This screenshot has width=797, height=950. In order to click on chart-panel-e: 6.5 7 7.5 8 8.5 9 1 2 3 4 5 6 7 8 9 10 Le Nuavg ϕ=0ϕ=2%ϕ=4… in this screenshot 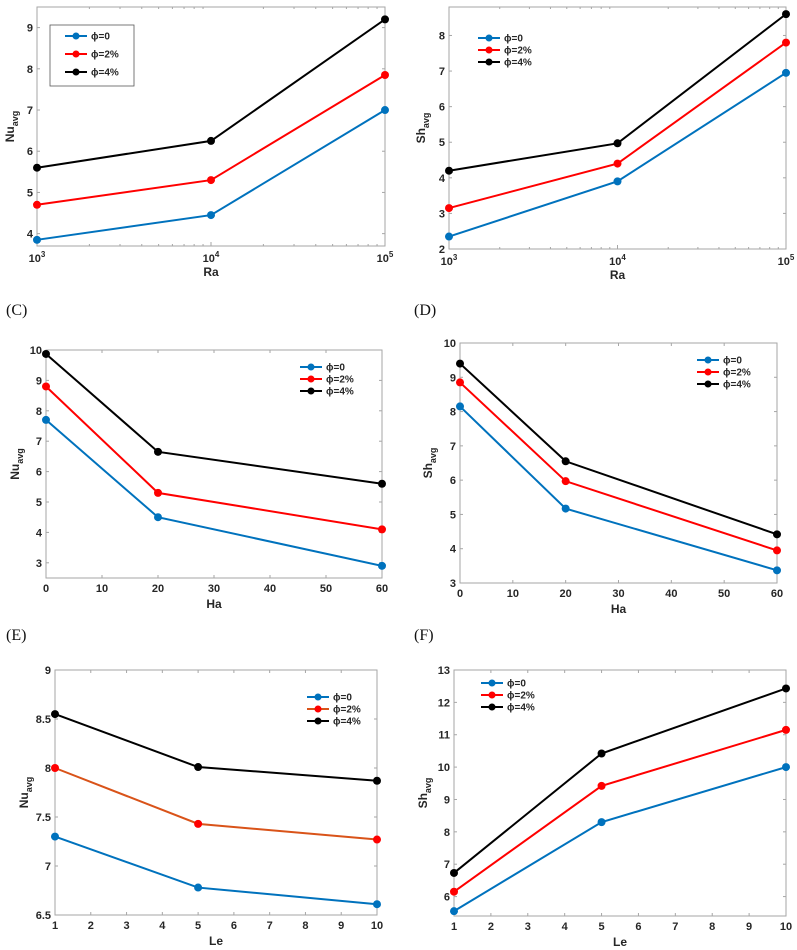, I will do `click(200, 806)`.